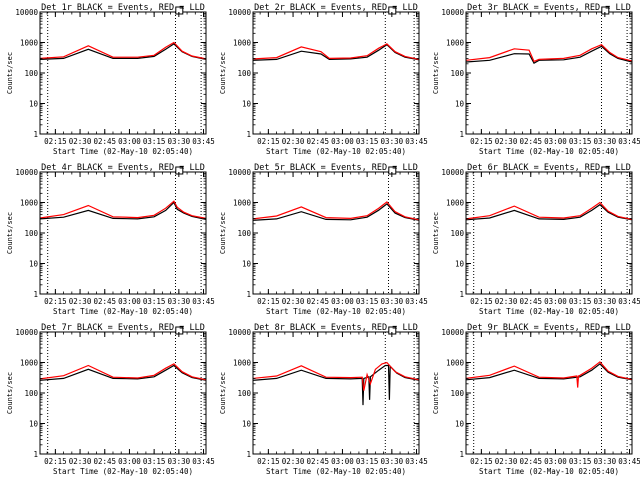  Describe the element at coordinates (123, 168) in the screenshot. I see `panel-title: Det 4r BLACK = Events, RED = LLD` at that location.